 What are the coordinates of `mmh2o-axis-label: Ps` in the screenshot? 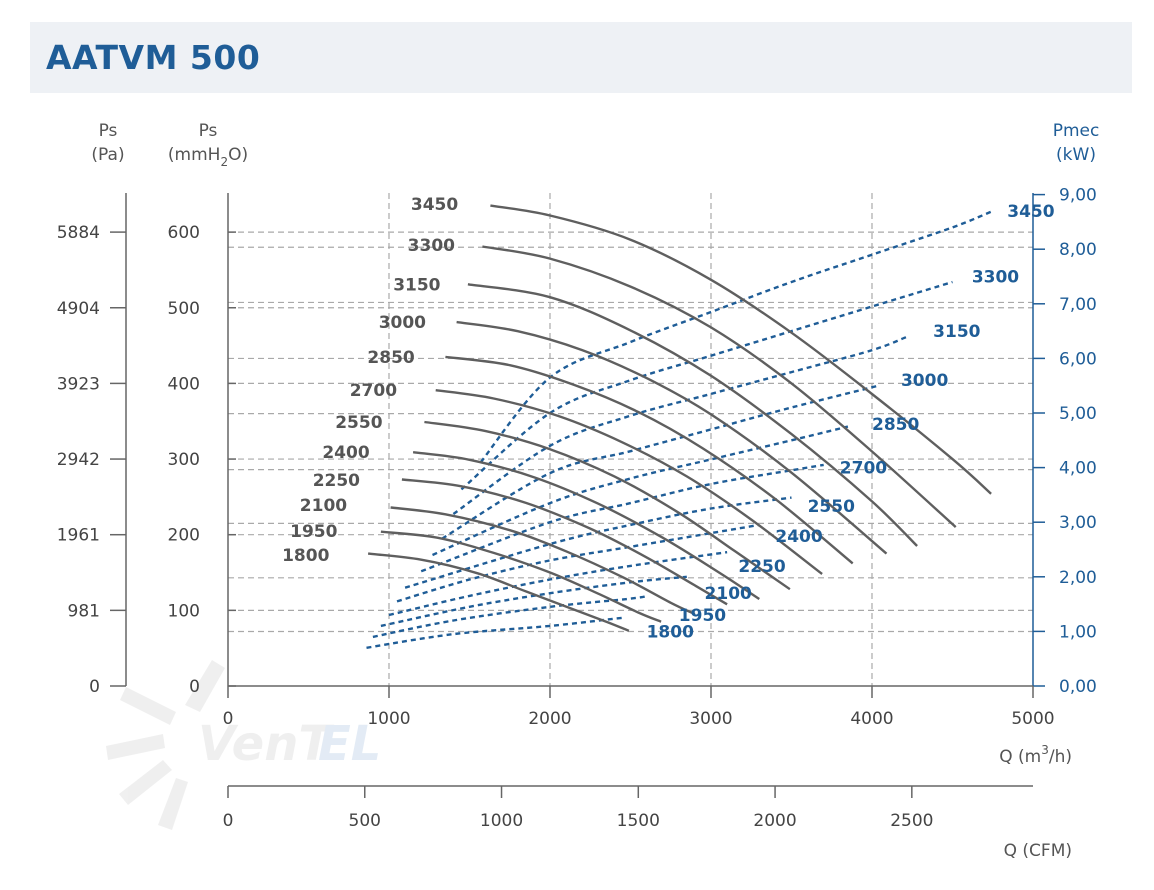 It's located at (208, 131).